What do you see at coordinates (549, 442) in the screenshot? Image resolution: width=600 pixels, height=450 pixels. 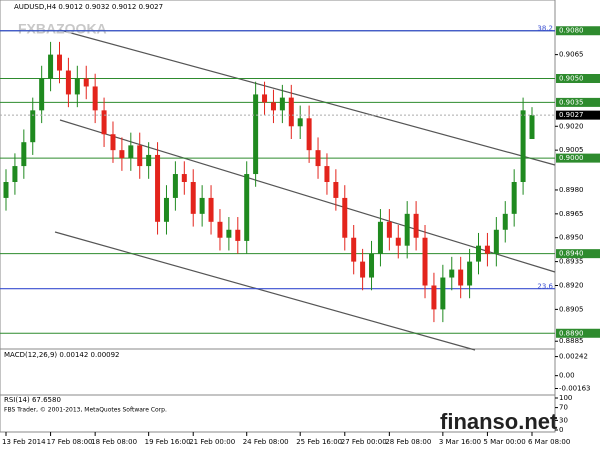 I see `x-tick-label: 6 Mar 08:00` at bounding box center [549, 442].